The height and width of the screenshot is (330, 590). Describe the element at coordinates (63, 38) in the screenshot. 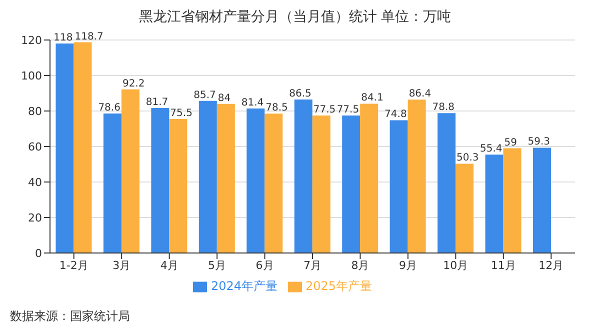

I see `data-label: 118` at that location.